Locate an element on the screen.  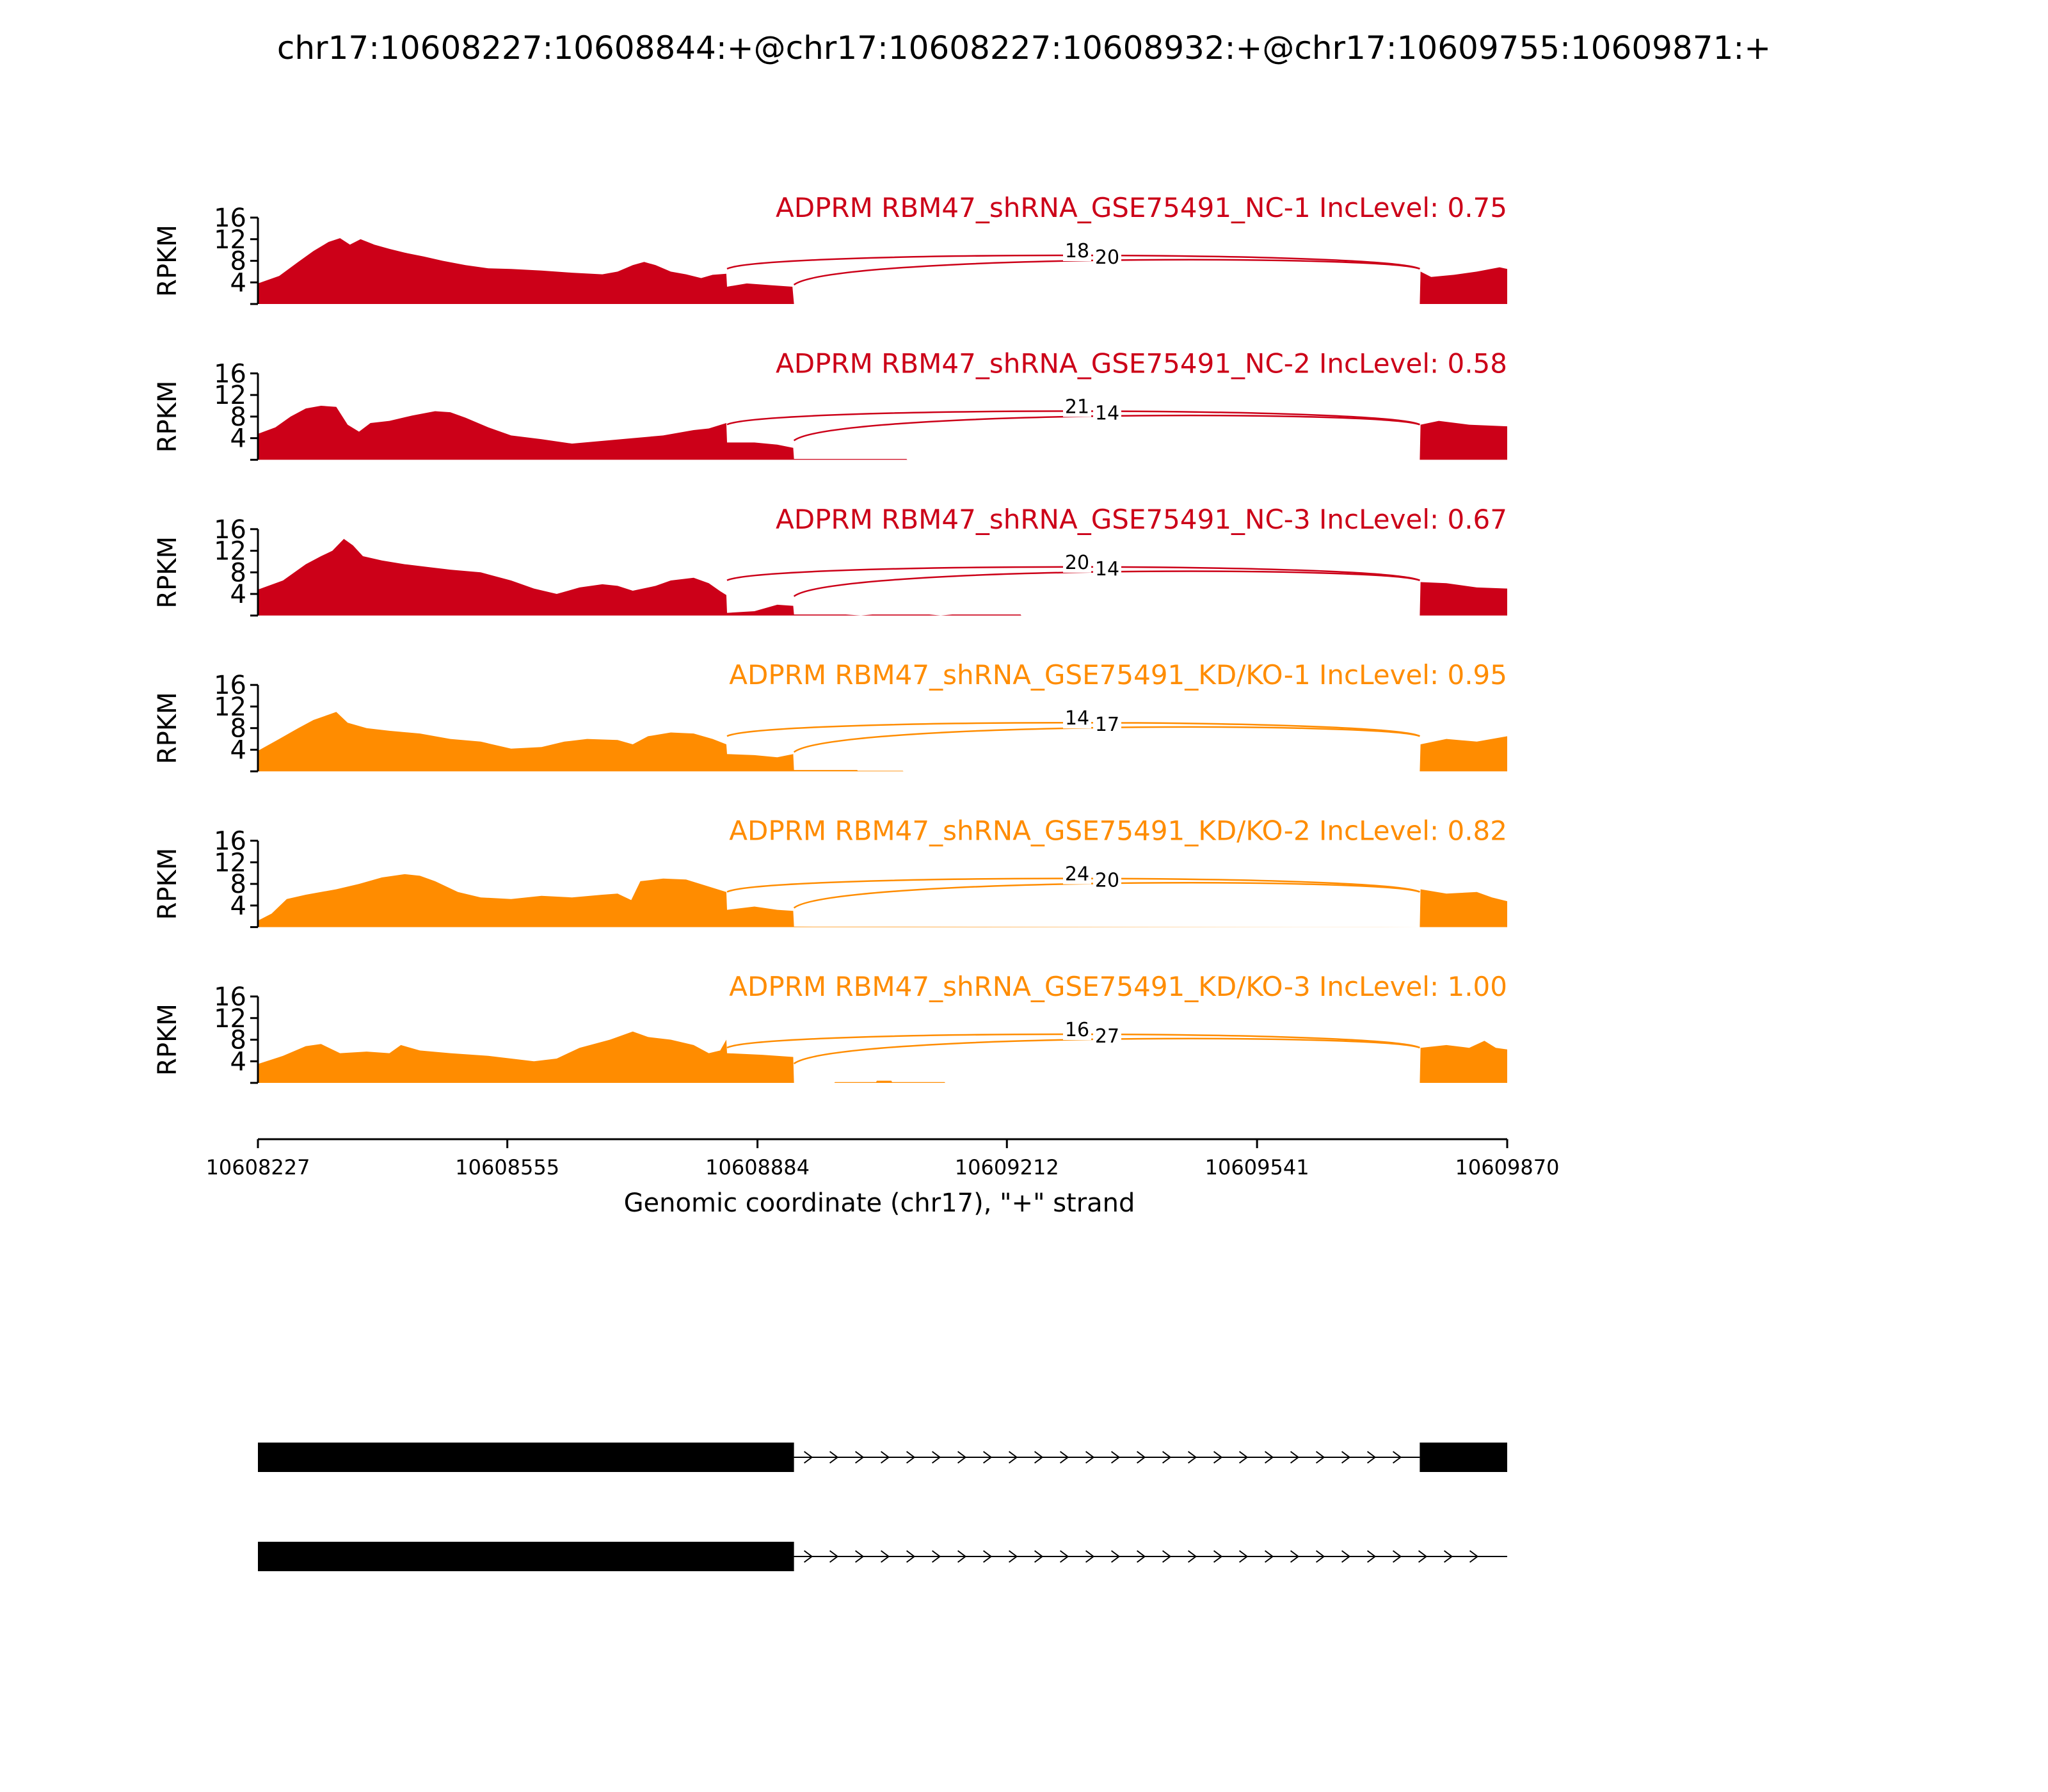
gene-model-track is located at coordinates (882, 1507).